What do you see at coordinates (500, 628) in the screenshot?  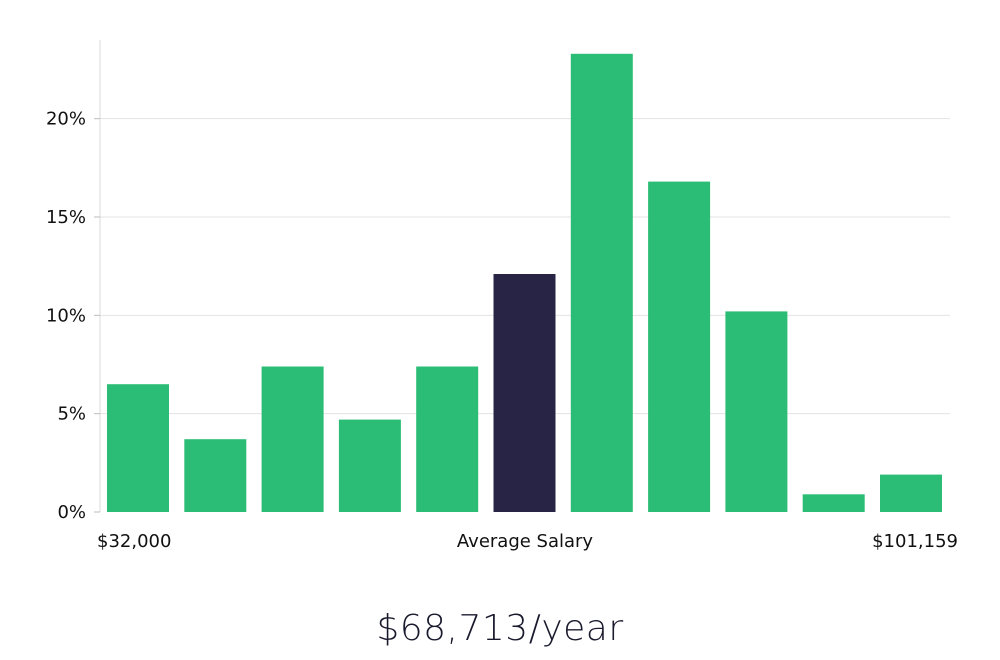 I see `average-salary-value: $68,713/year` at bounding box center [500, 628].